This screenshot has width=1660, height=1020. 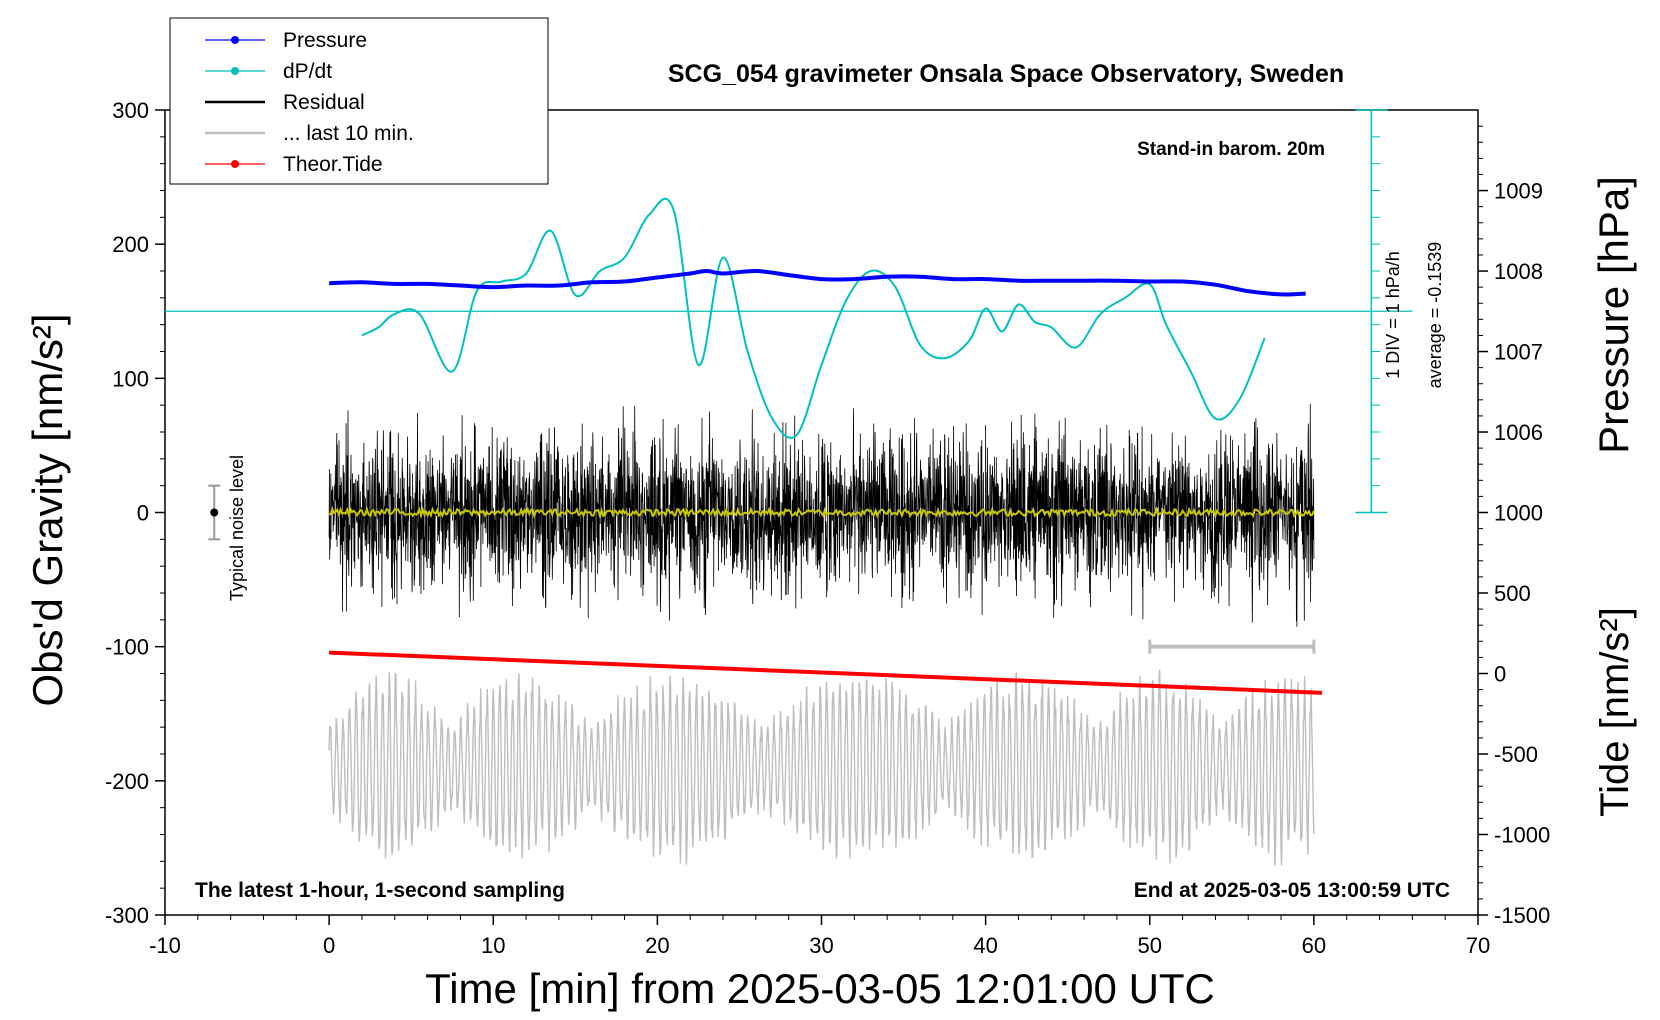 I want to click on legend-label: ... last 10 min., so click(x=348, y=133).